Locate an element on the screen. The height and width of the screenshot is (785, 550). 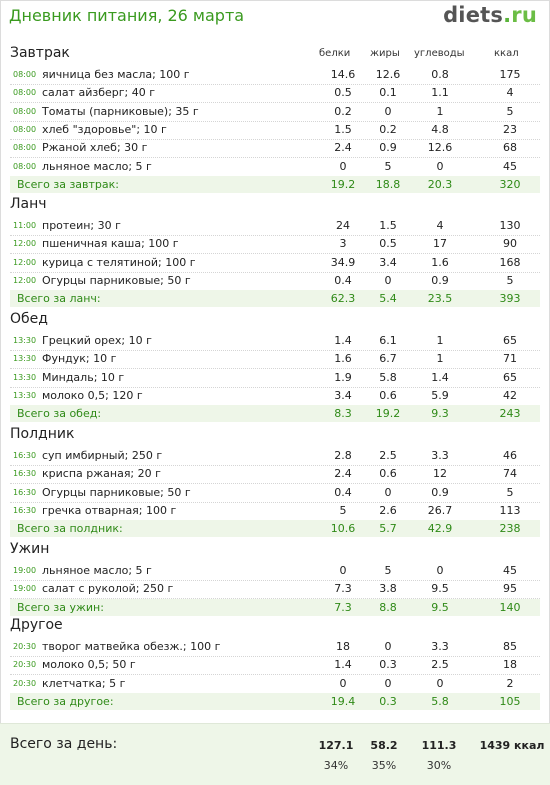
food-protein: 3 is located at coordinates (343, 243).